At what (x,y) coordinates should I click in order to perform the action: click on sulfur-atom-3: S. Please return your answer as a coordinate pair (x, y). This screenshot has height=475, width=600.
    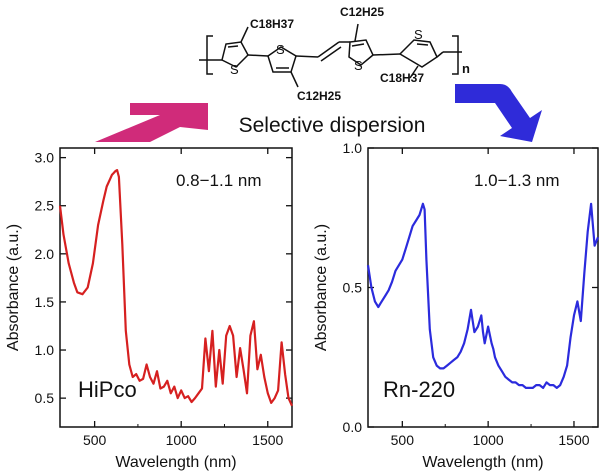
    Looking at the image, I should click on (358, 65).